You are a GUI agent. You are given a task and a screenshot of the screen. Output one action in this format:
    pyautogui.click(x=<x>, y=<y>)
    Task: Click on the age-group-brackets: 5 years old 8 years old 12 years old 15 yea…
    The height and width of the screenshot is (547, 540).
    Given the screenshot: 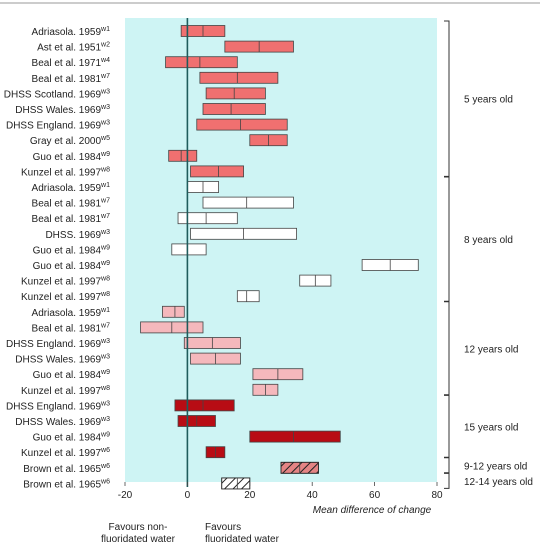 What is the action you would take?
    pyautogui.click(x=488, y=254)
    